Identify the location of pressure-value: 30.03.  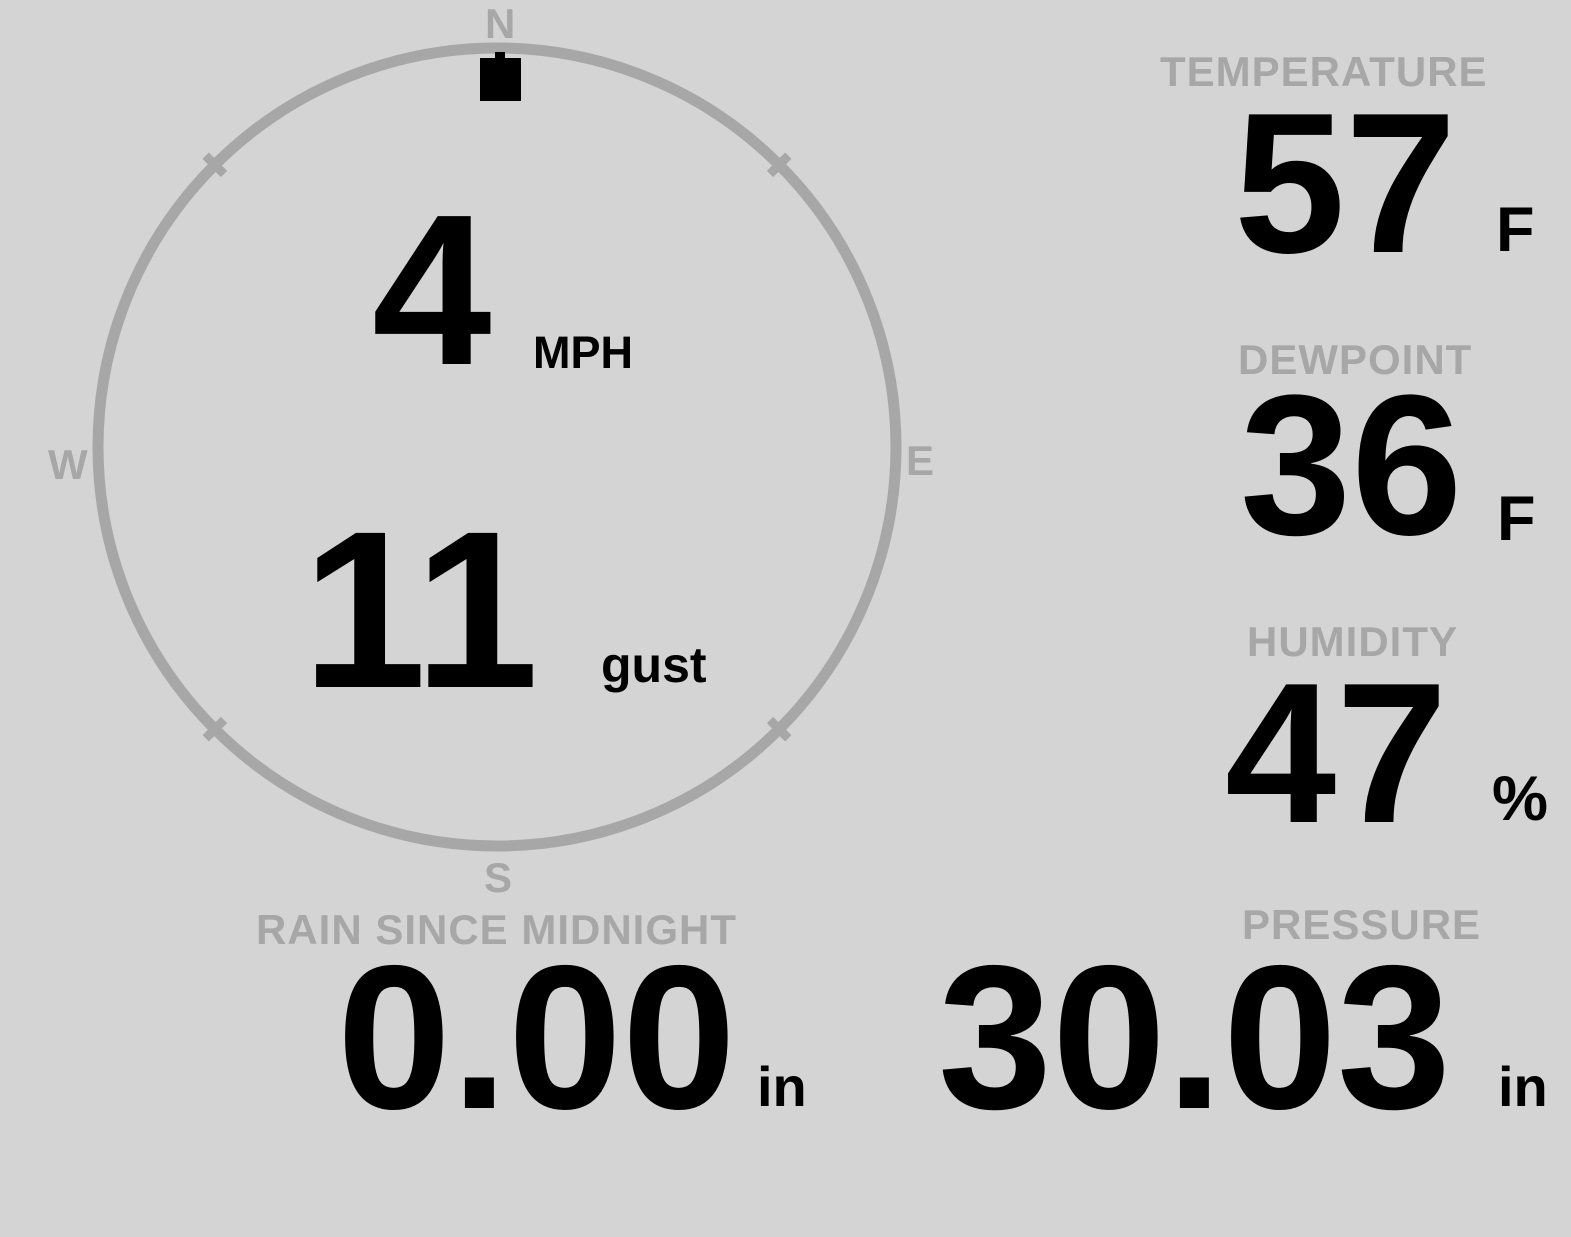
(1195, 1037).